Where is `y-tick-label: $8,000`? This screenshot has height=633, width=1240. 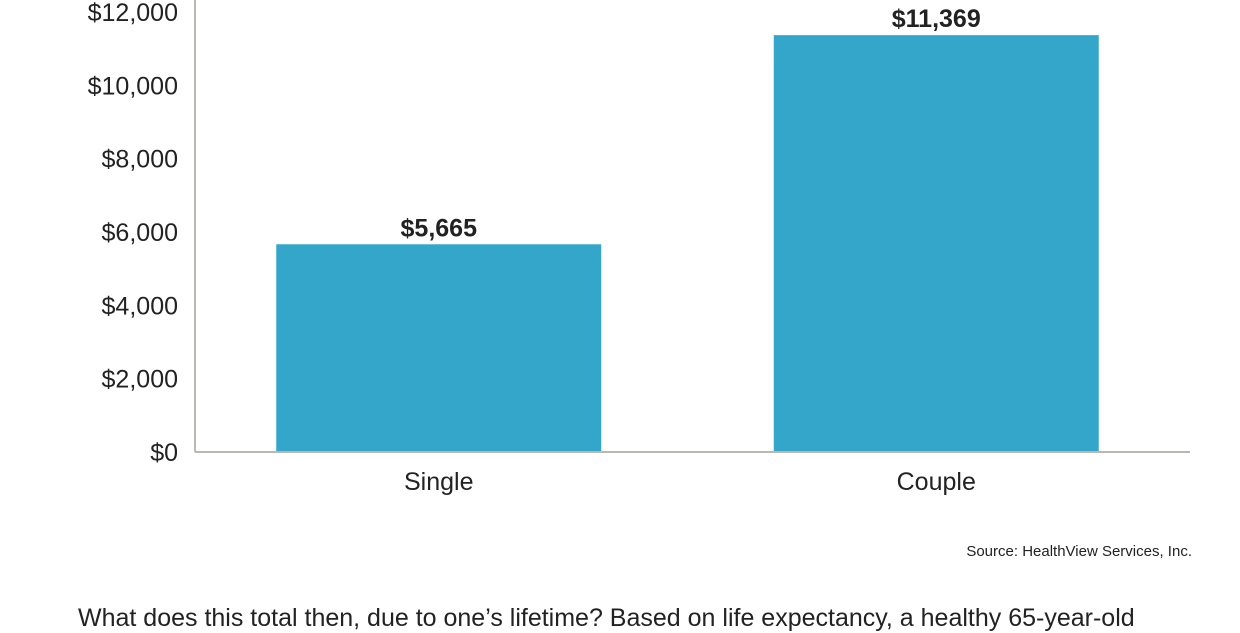 y-tick-label: $8,000 is located at coordinates (140, 160).